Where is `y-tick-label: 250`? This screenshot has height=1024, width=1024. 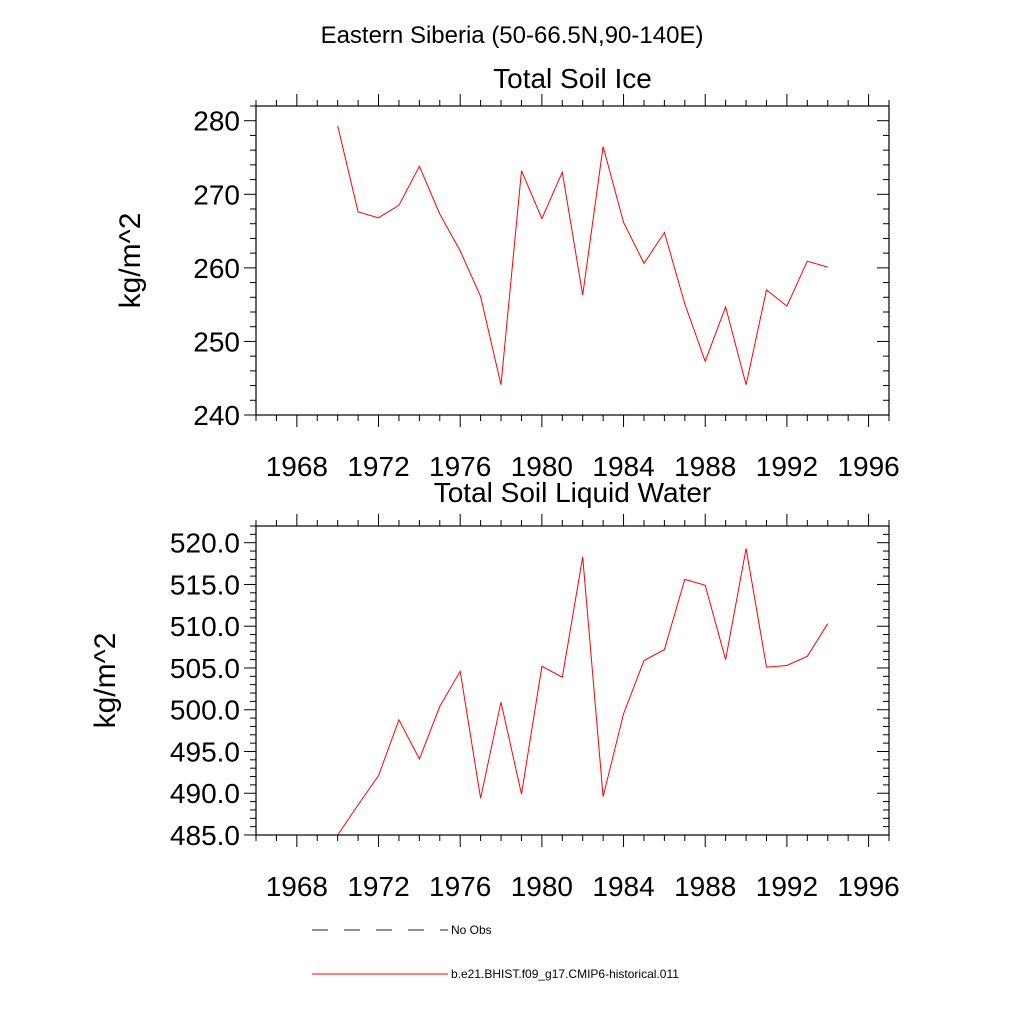
y-tick-label: 250 is located at coordinates (216, 341).